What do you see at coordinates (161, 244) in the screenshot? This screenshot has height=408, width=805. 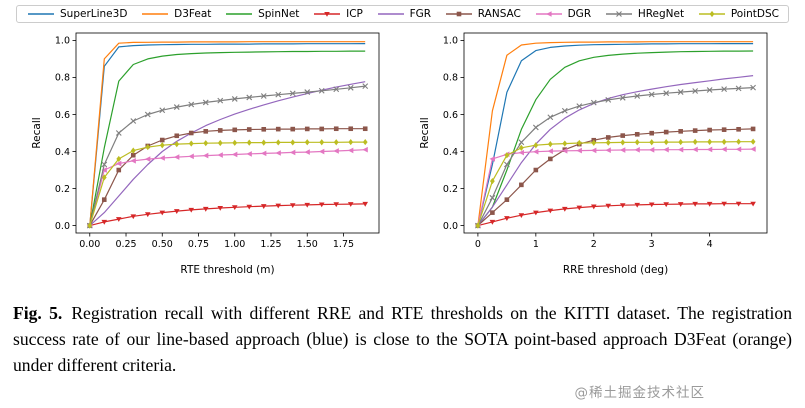 I see `svg-text: 0.50` at bounding box center [161, 244].